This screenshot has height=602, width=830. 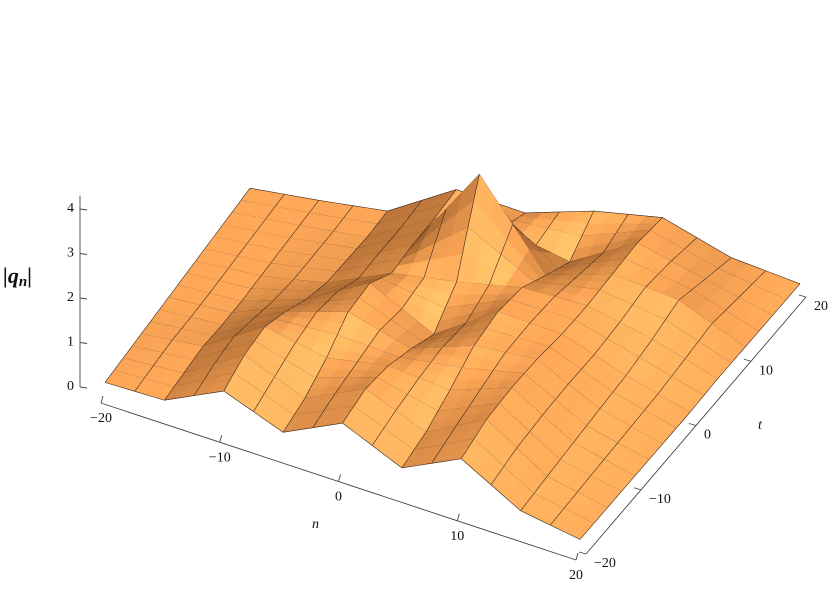 What do you see at coordinates (70, 386) in the screenshot?
I see `z-tick-label: 0` at bounding box center [70, 386].